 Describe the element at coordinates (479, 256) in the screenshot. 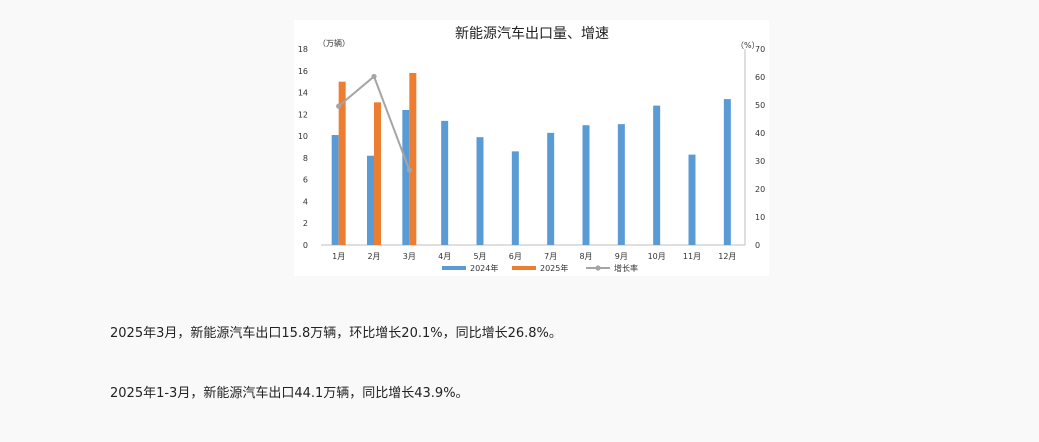

I see `x-tick-label: 5月` at that location.